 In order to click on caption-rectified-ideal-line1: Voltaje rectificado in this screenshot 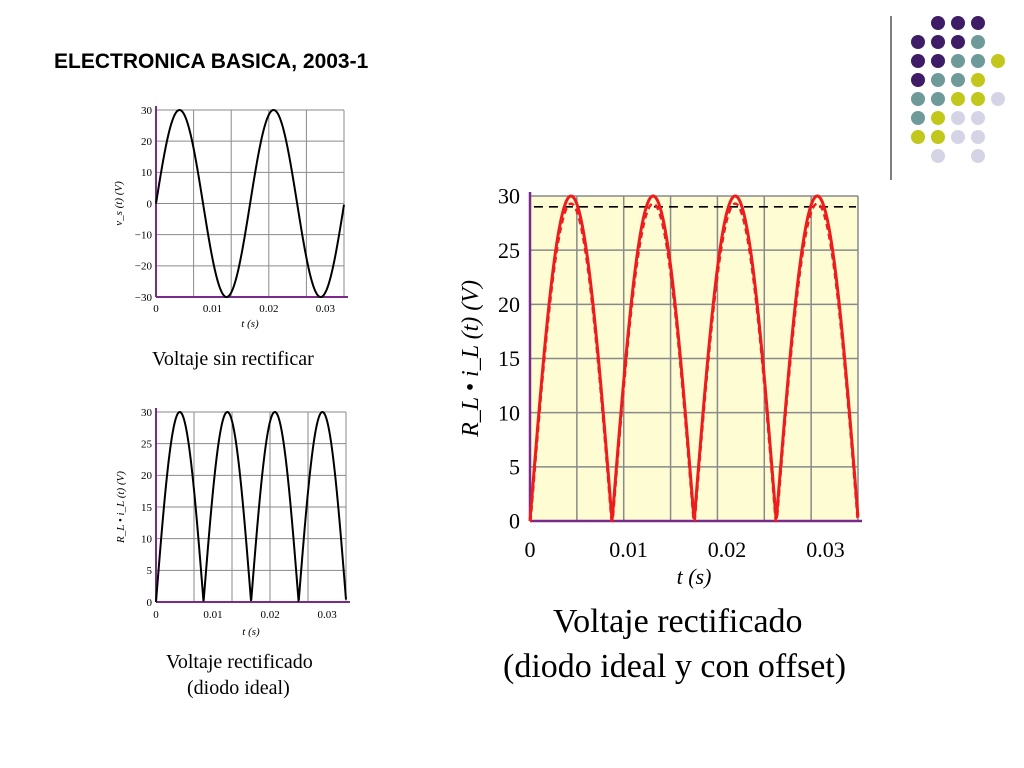, I will do `click(239, 662)`.